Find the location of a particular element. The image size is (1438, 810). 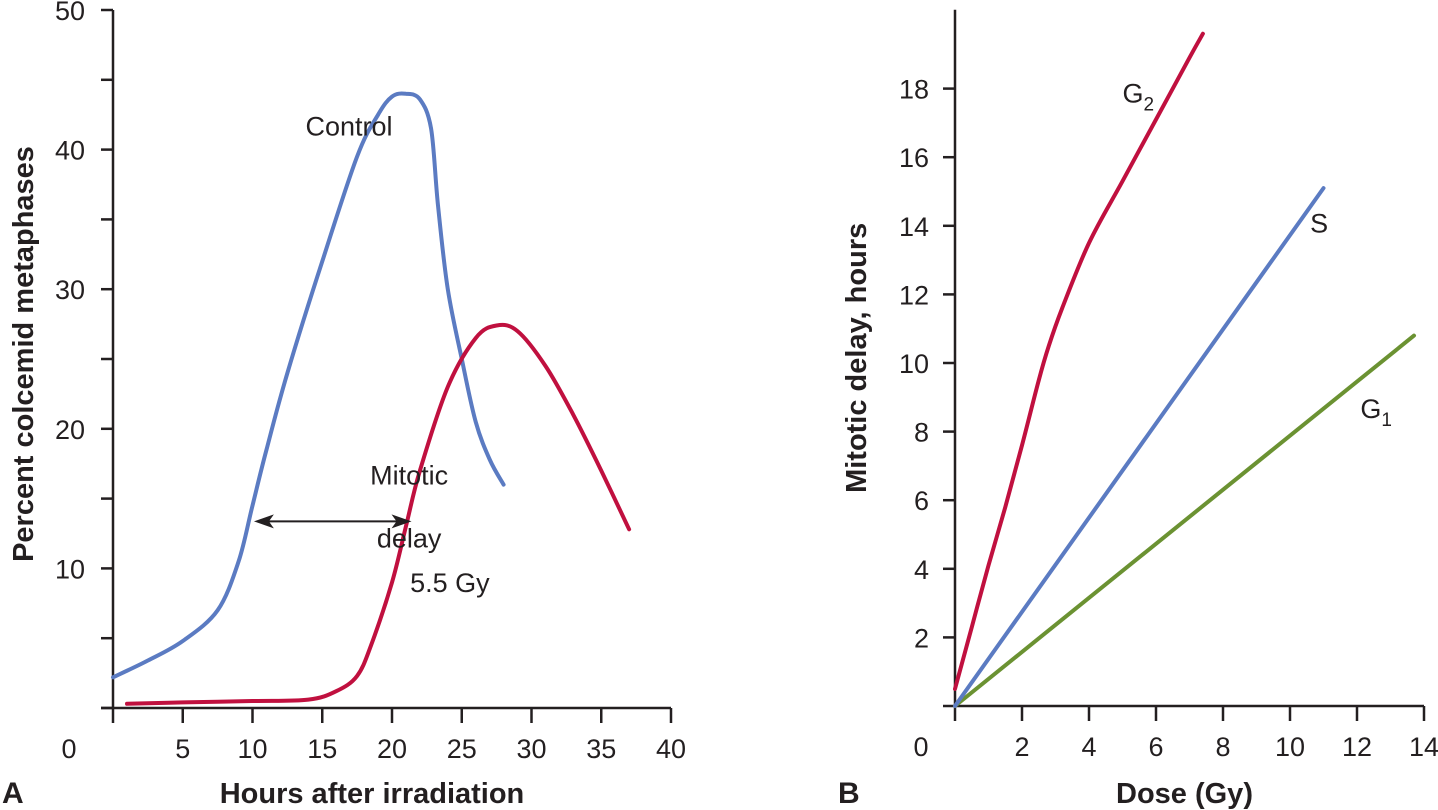

panel-letter-a: A is located at coordinates (13, 793).